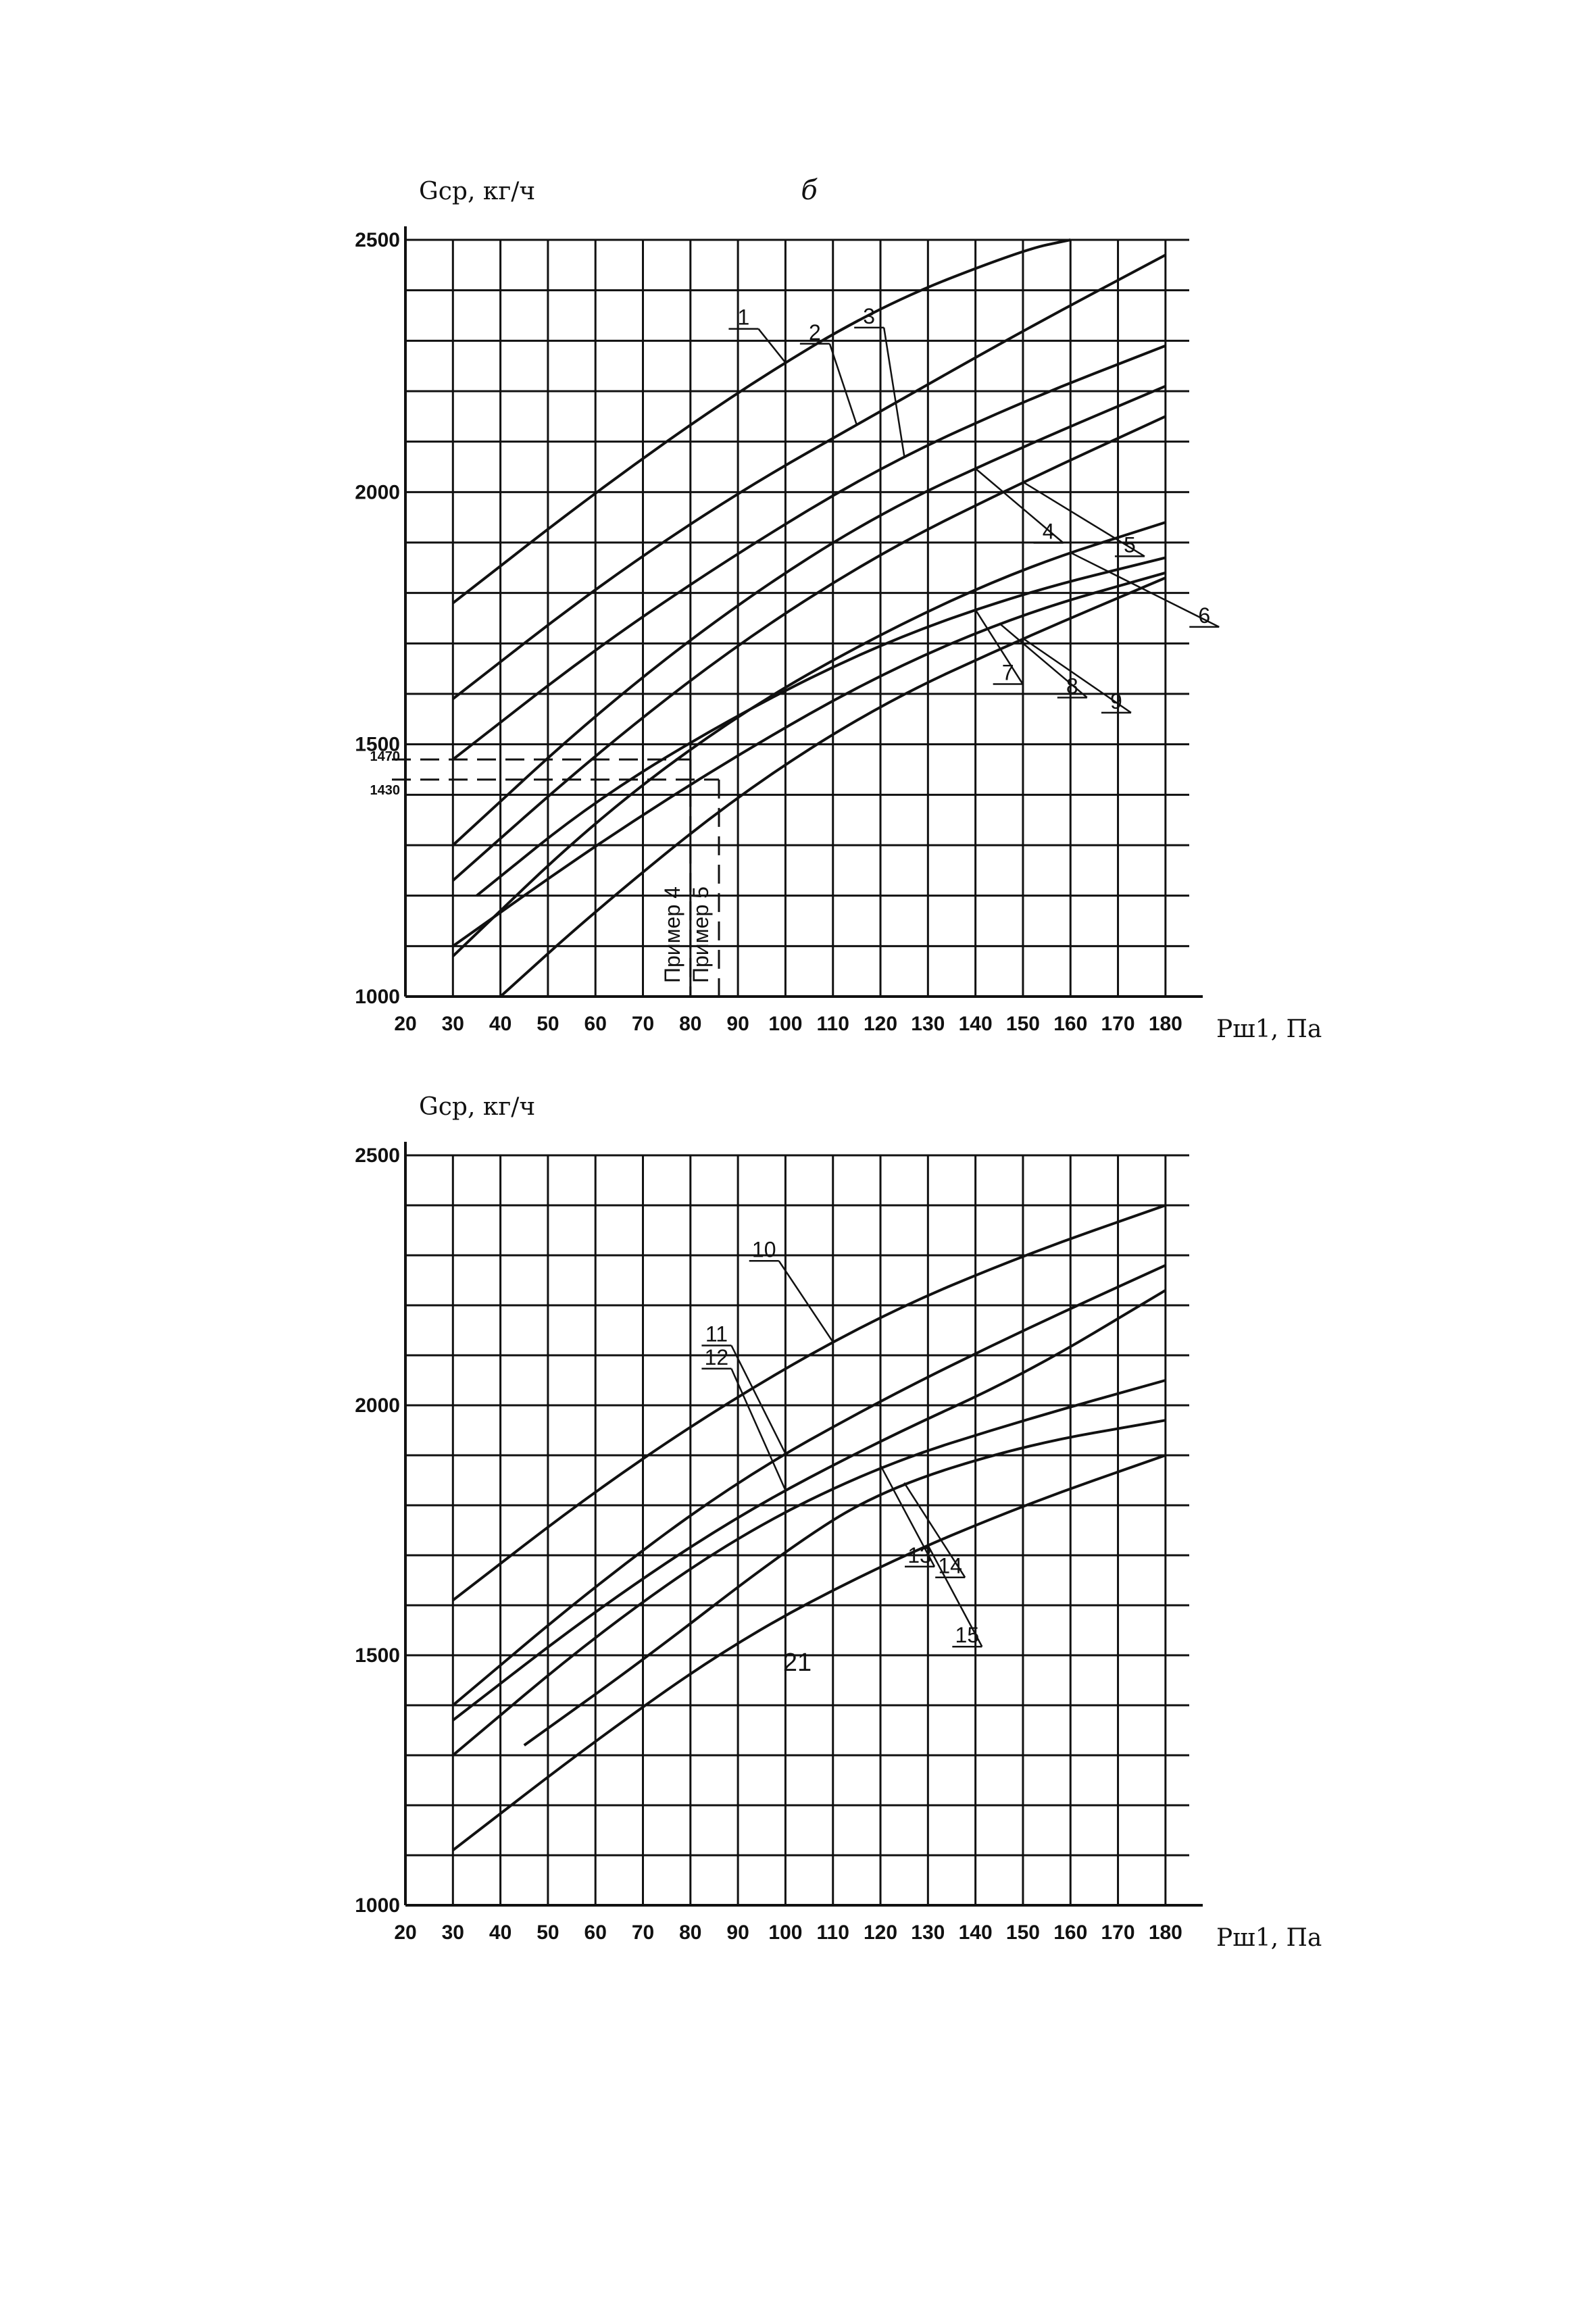 Image resolution: width=1596 pixels, height=2314 pixels. I want to click on series-label: 10, so click(764, 1249).